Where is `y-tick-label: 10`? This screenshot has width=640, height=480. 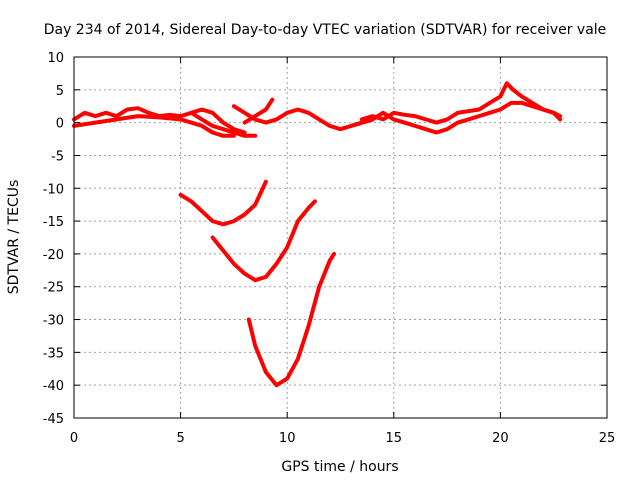
y-tick-label: 10 is located at coordinates (55, 58).